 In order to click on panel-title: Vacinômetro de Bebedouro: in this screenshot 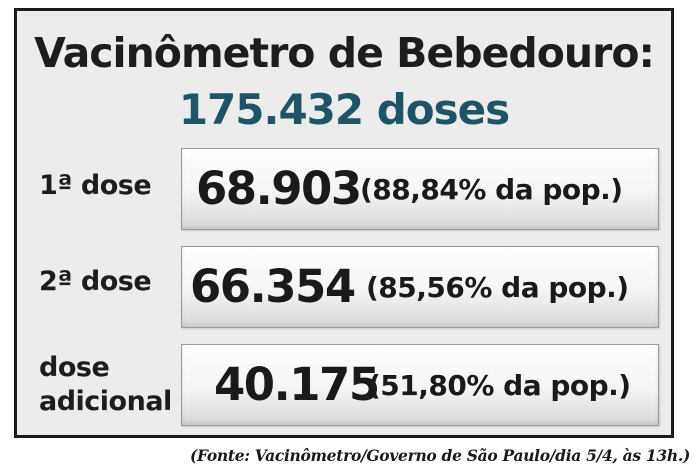, I will do `click(344, 53)`.